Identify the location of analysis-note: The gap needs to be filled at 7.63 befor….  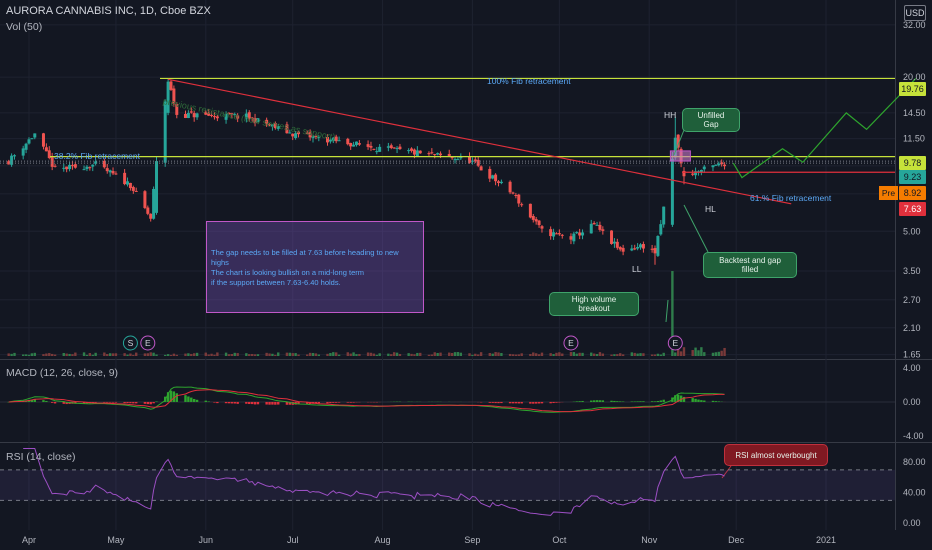
(315, 267).